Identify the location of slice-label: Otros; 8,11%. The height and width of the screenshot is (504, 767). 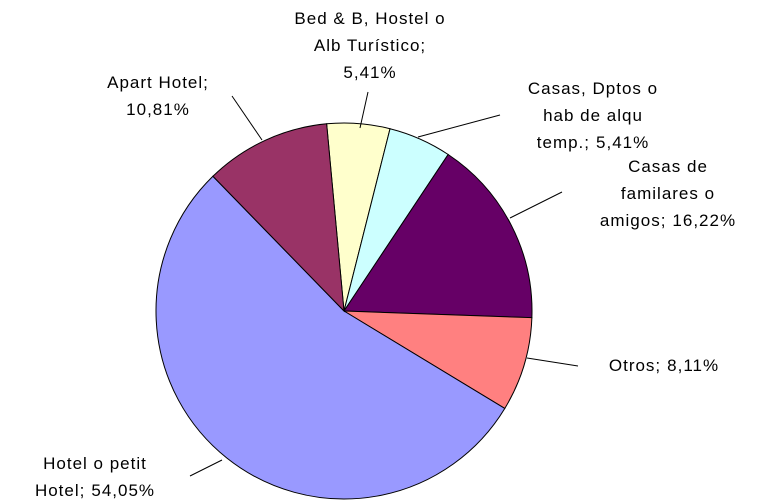
(664, 365).